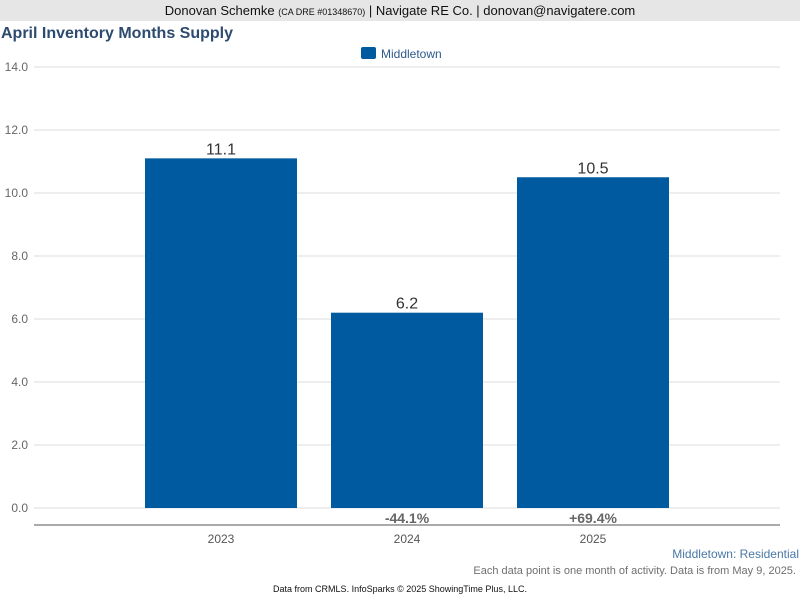 Image resolution: width=800 pixels, height=600 pixels. Describe the element at coordinates (368, 53) in the screenshot. I see `legend-swatch` at that location.